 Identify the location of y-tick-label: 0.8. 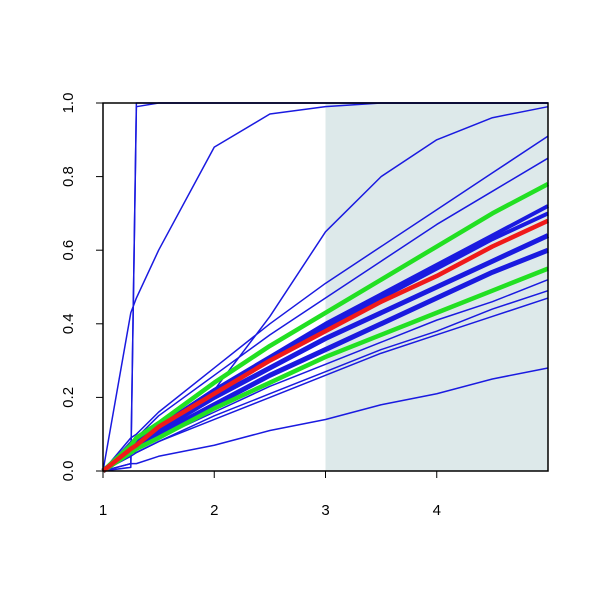
(68, 176).